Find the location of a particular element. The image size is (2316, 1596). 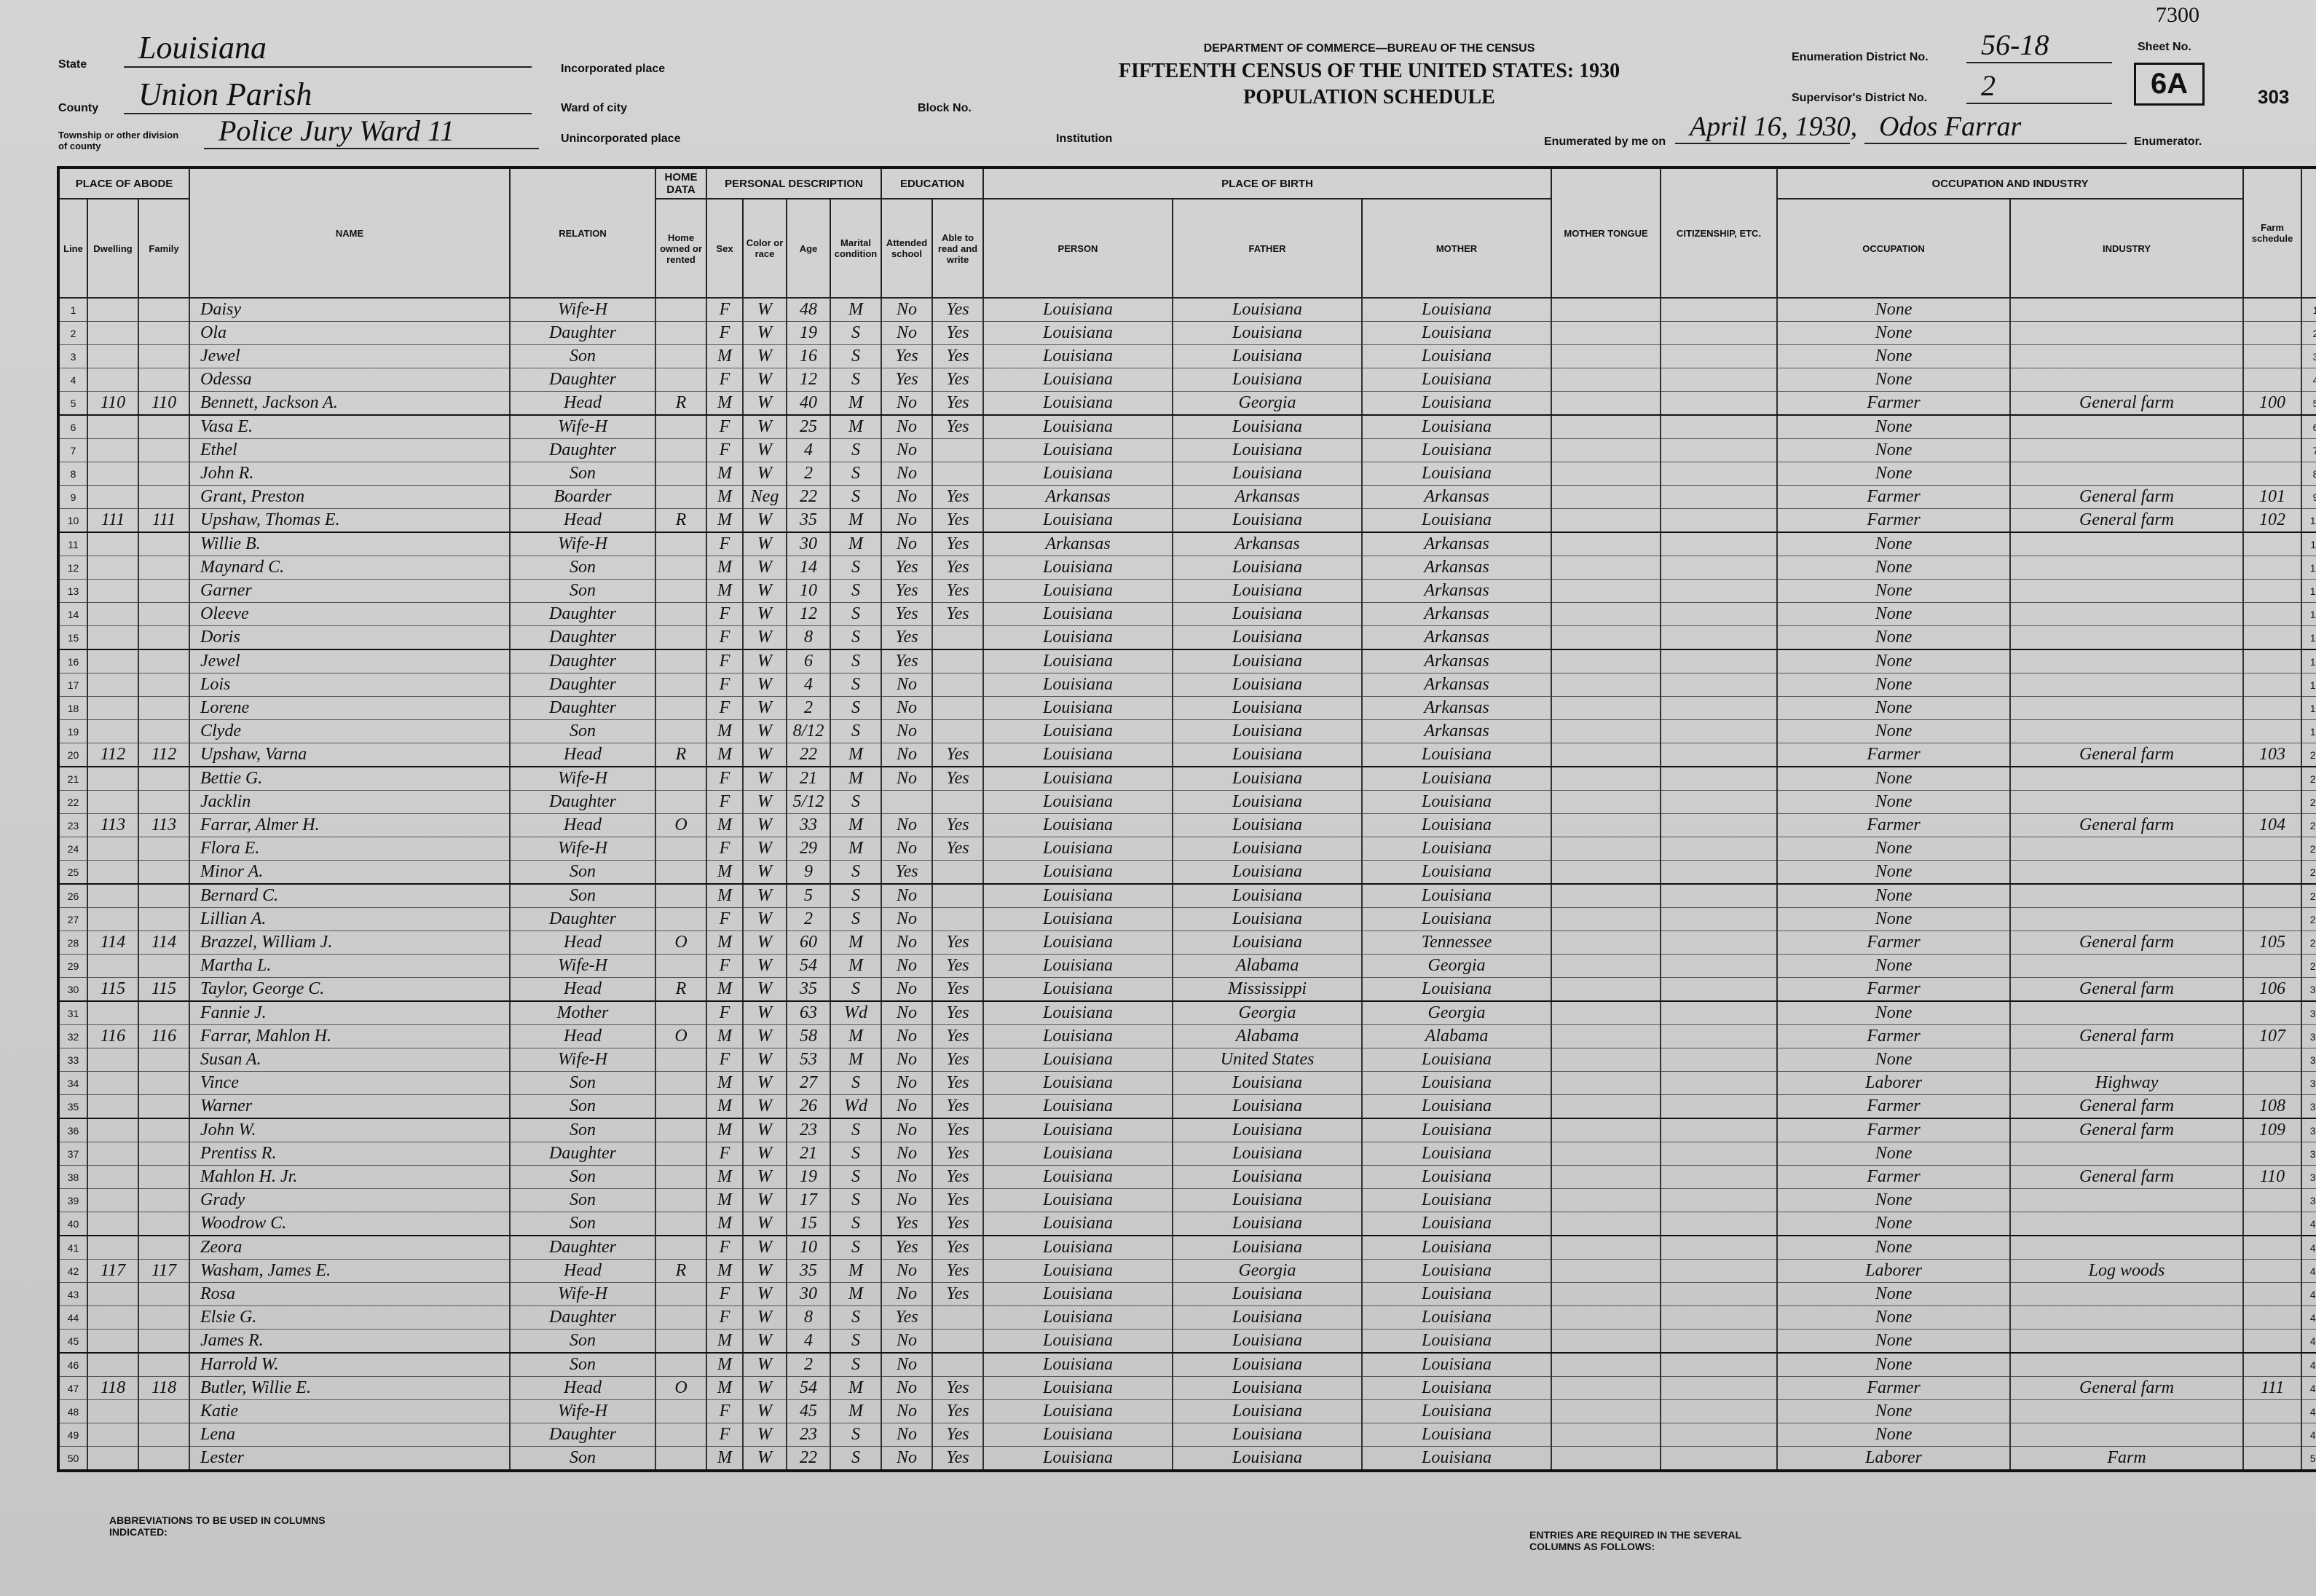

table-cell: 111 is located at coordinates (2272, 1388).